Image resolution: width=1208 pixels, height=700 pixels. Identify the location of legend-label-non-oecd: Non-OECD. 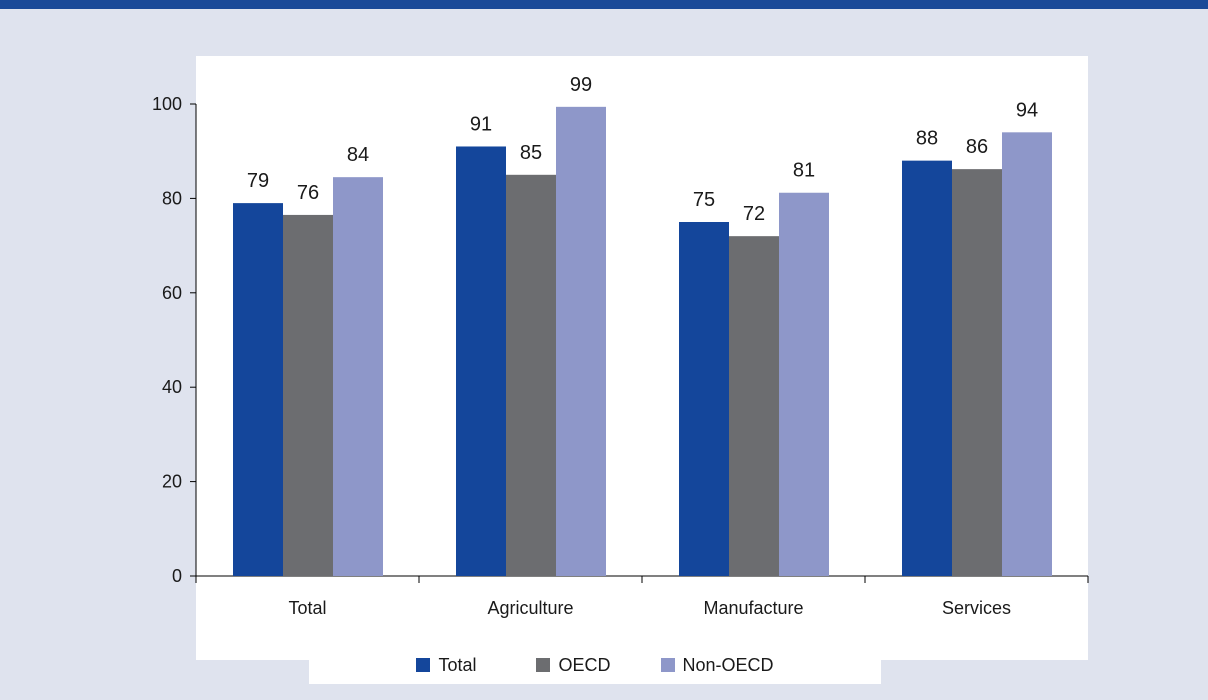
(728, 664).